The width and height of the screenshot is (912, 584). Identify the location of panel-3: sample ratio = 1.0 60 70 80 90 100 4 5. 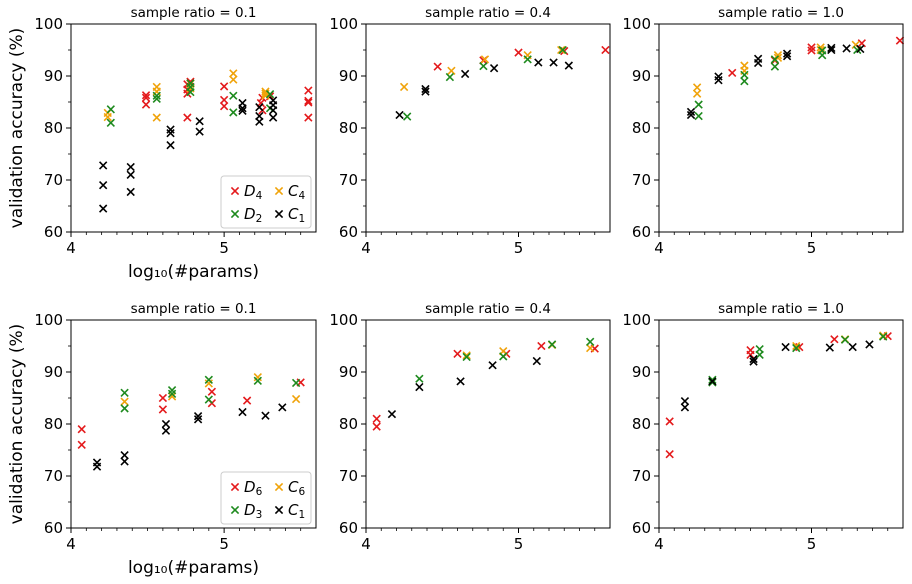
(763, 131).